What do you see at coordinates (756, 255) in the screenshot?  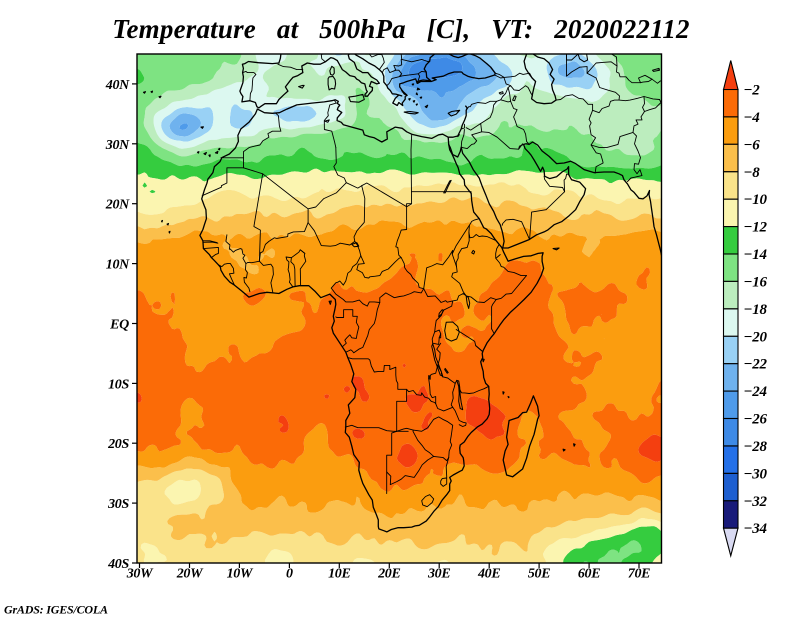 I see `svg-text: −14` at bounding box center [756, 255].